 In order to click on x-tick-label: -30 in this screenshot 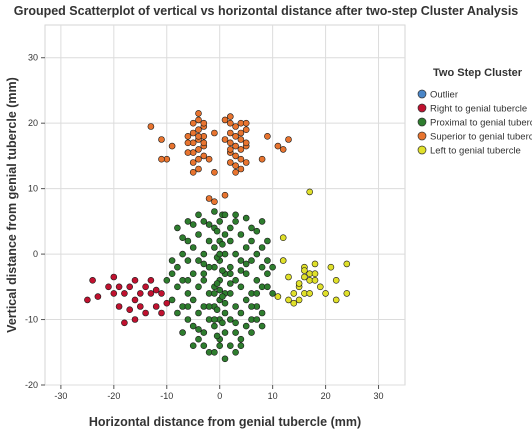, I will do `click(60, 396)`.